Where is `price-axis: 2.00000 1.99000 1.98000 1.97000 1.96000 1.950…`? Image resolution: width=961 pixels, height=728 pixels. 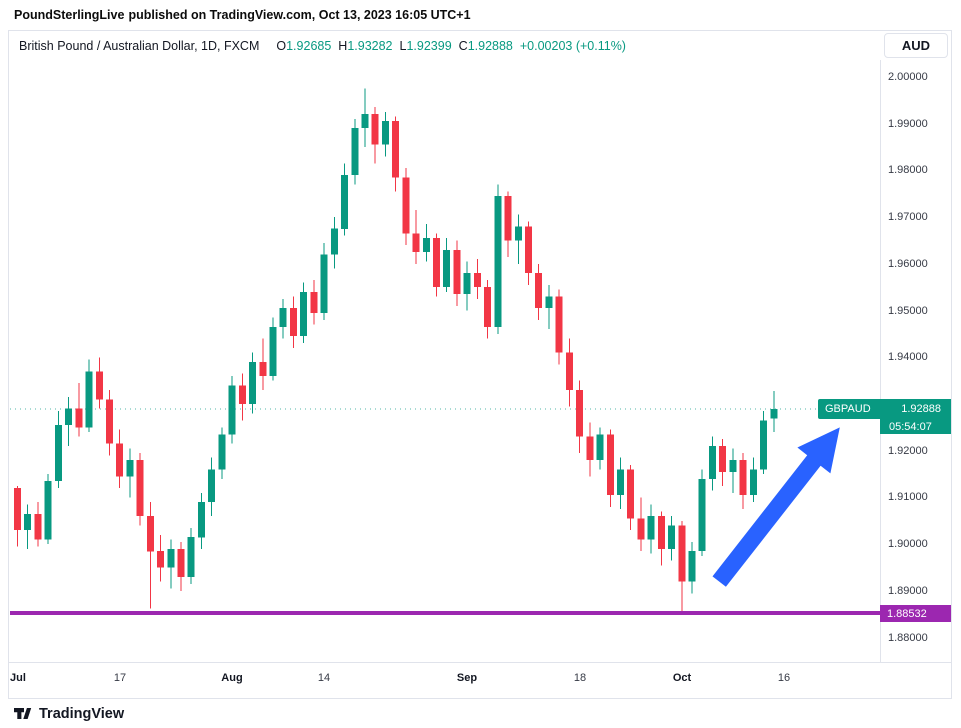
price-axis: 2.00000 1.99000 1.98000 1.97000 1.96000 1.950… is located at coordinates (915, 361).